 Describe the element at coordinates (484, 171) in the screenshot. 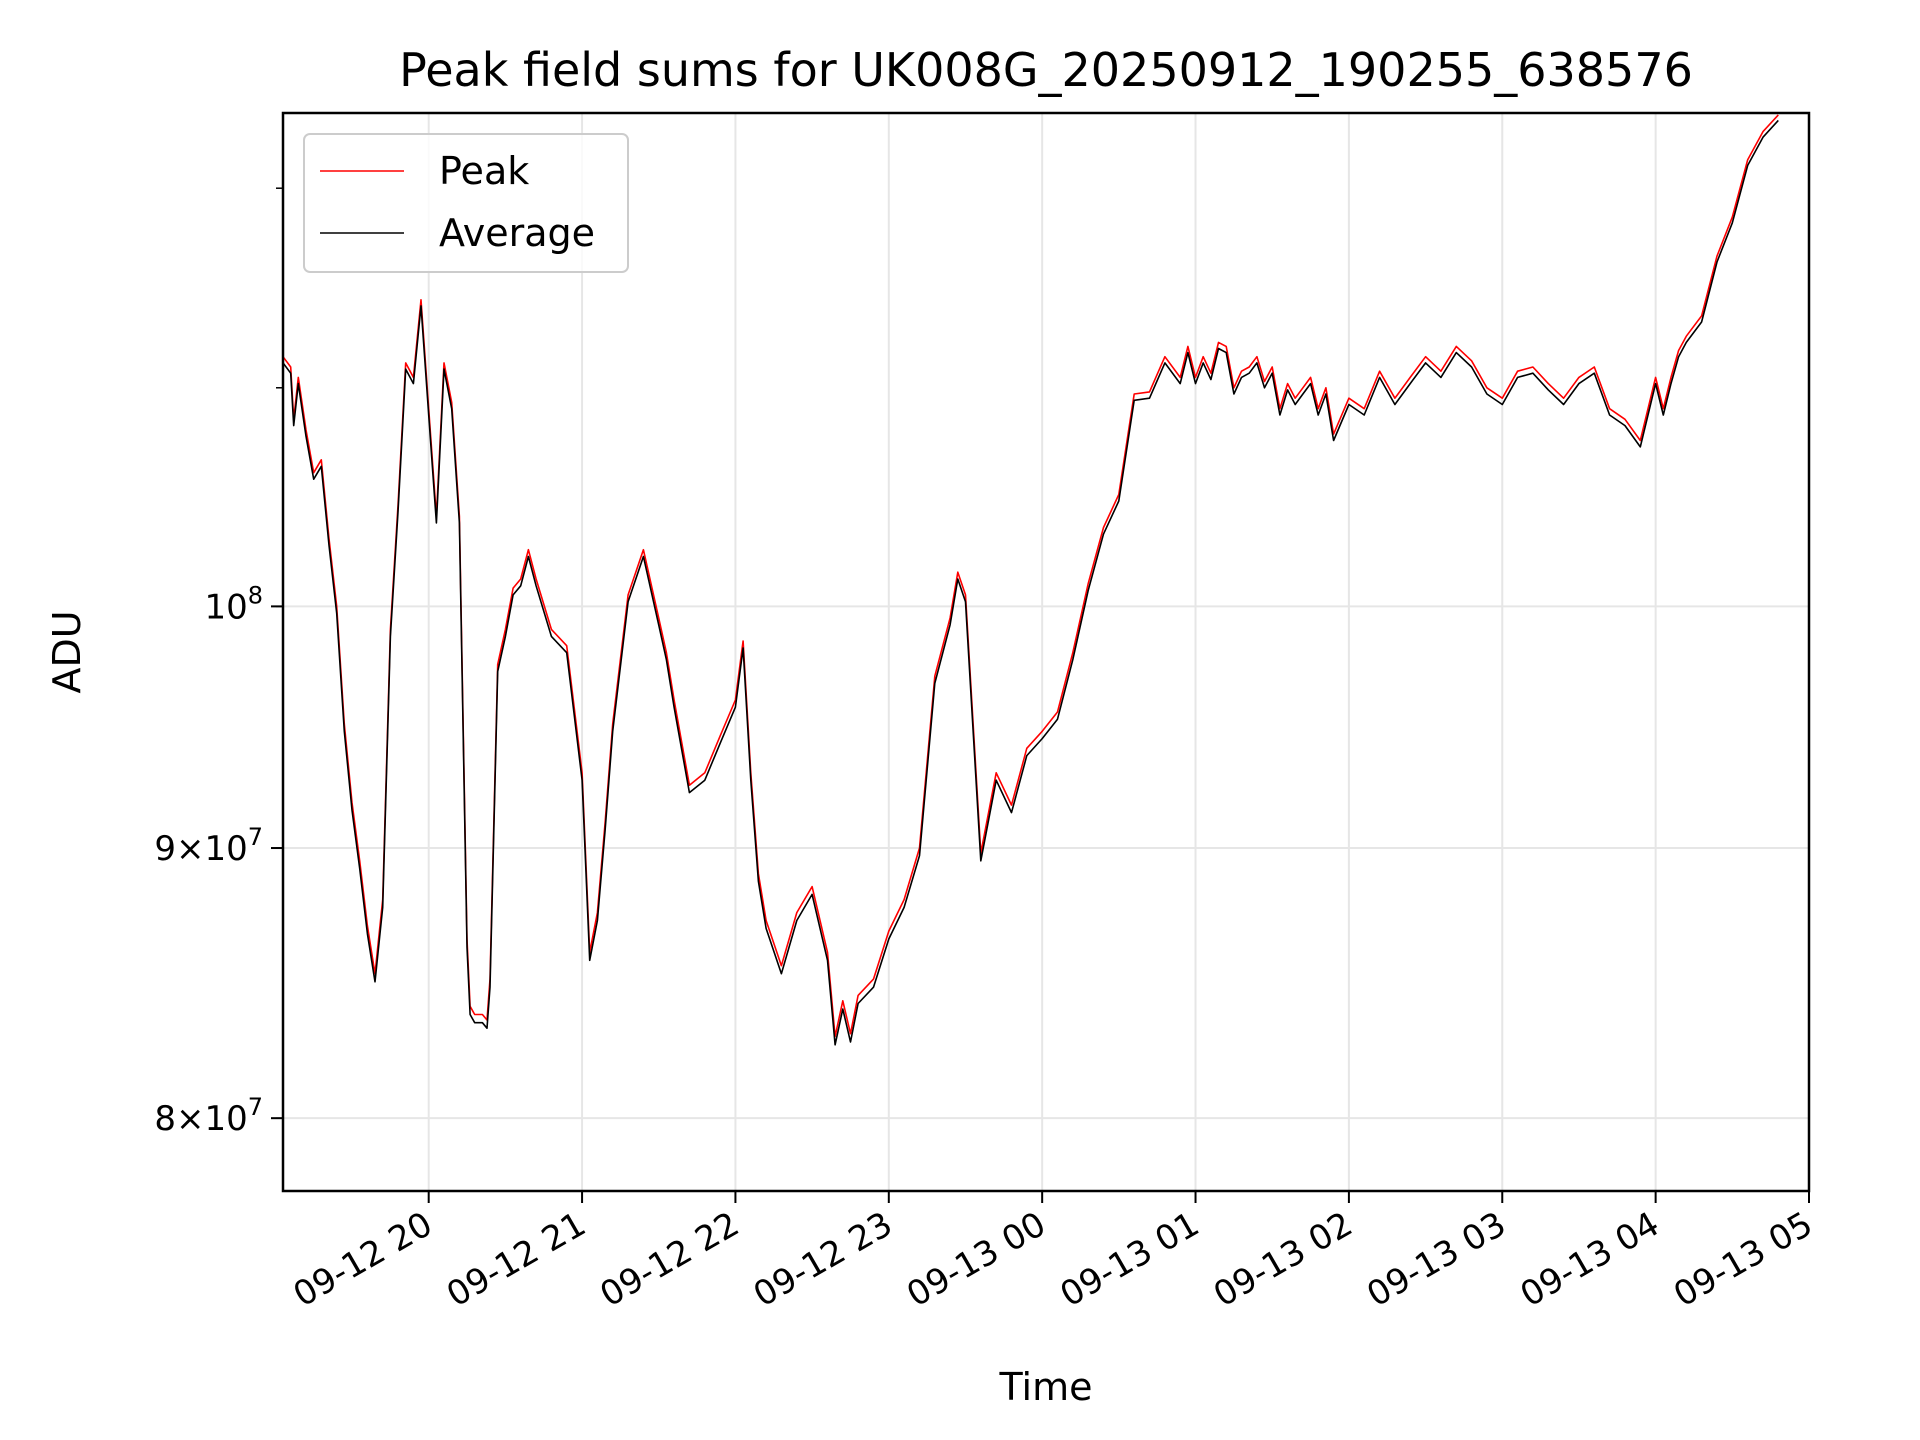

I see `legend-label-peak: Peak` at that location.